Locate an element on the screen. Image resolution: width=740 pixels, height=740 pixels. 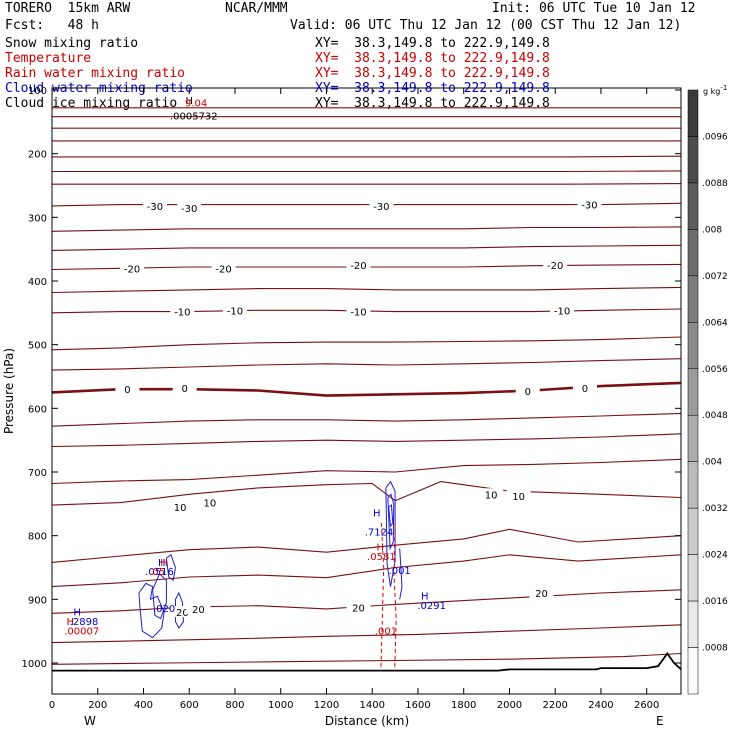
annotation-label: .0005732 is located at coordinates (194, 116).